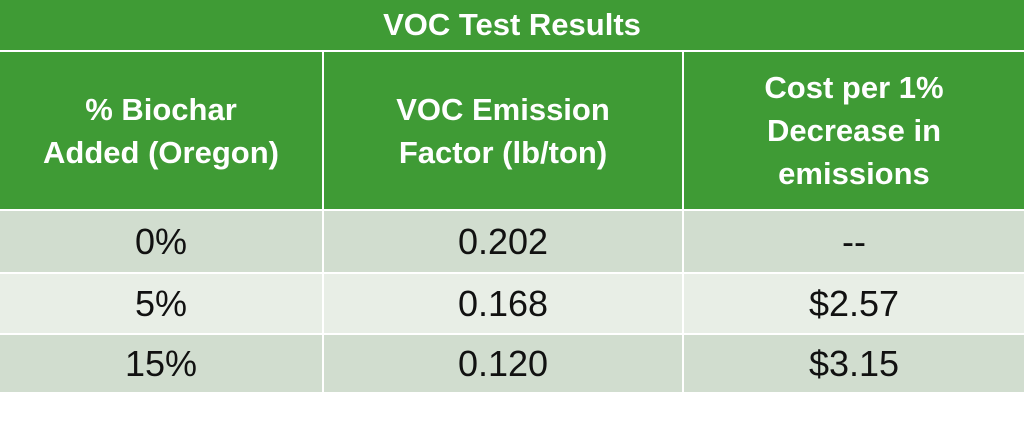 The height and width of the screenshot is (435, 1024). What do you see at coordinates (854, 130) in the screenshot?
I see `header-cost-per-decrease: Cost per 1% Decrease in emissions` at bounding box center [854, 130].